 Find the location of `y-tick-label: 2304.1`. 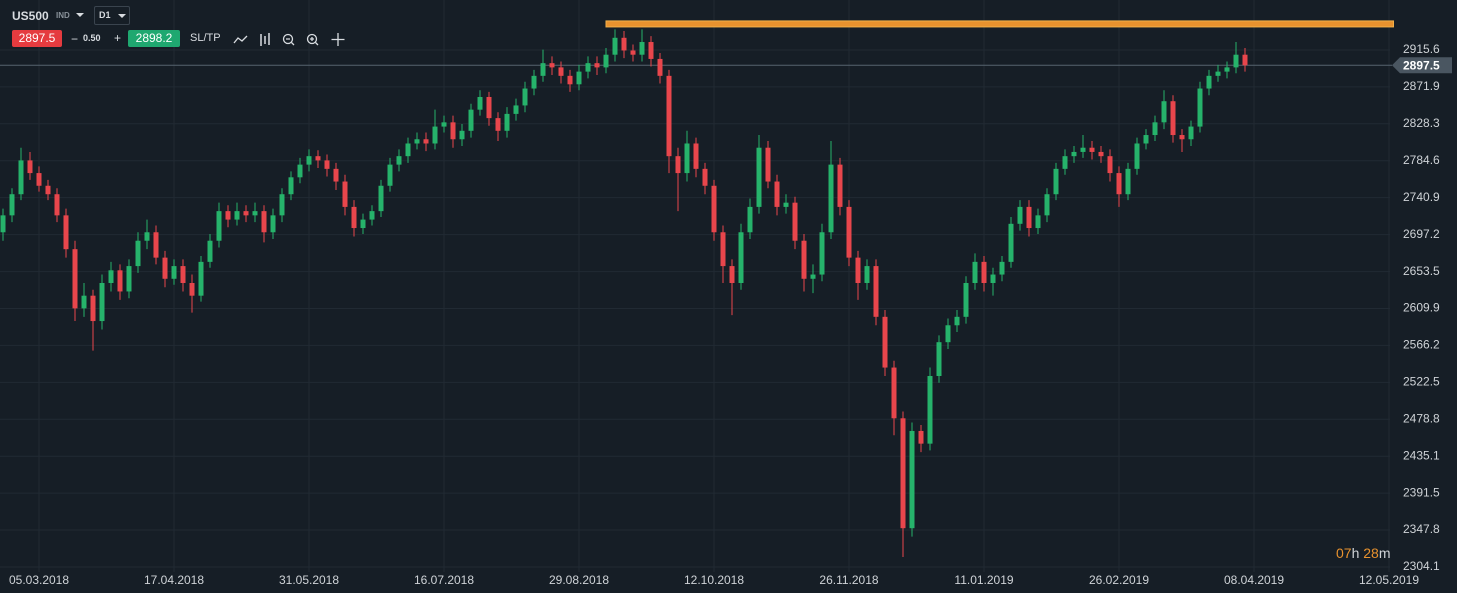

y-tick-label: 2304.1 is located at coordinates (1421, 566).